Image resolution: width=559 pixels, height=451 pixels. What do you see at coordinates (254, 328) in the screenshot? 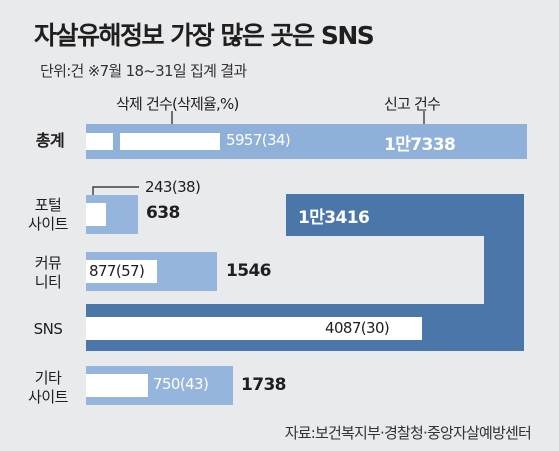
I see `sns-deleted-bar` at bounding box center [254, 328].